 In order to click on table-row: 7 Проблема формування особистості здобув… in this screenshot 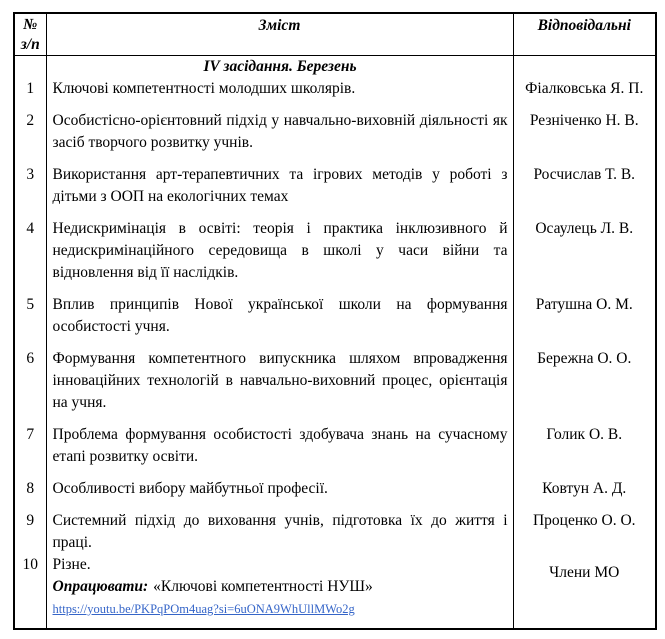, I will do `click(335, 451)`.